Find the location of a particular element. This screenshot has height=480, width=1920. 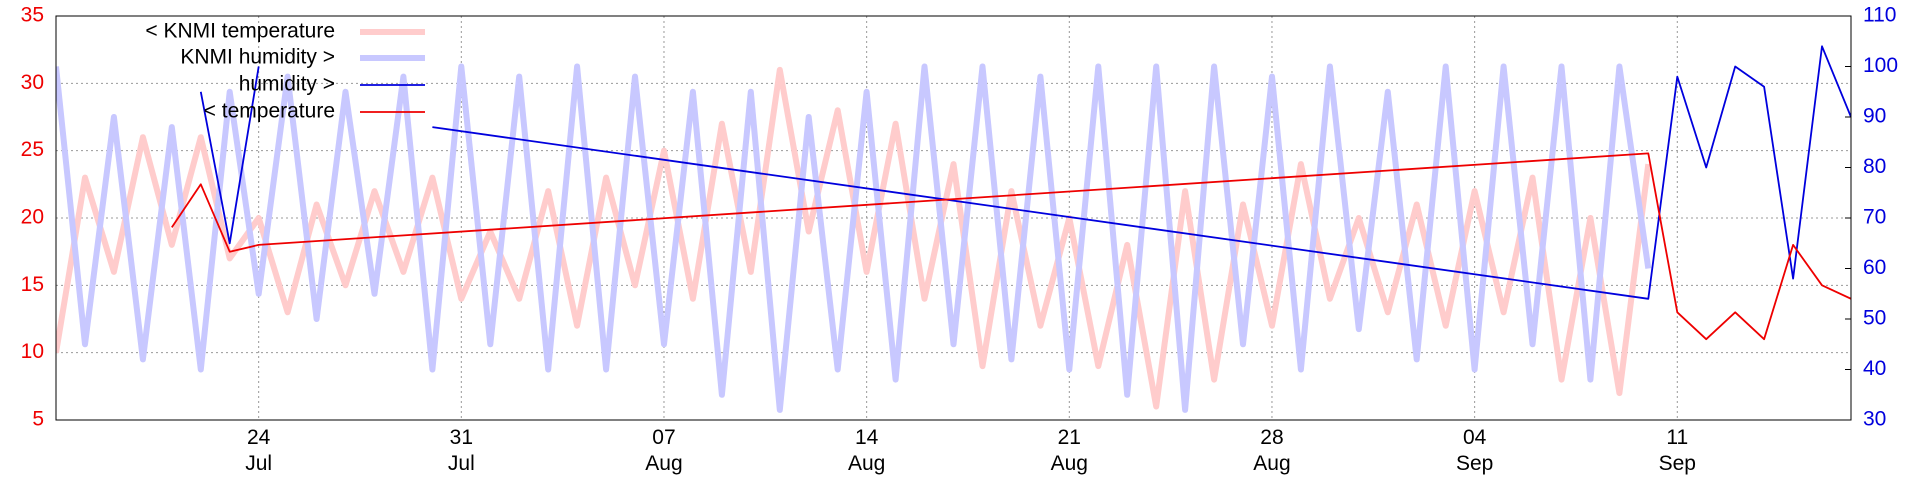

y2-tick-label: 110 is located at coordinates (1879, 15).